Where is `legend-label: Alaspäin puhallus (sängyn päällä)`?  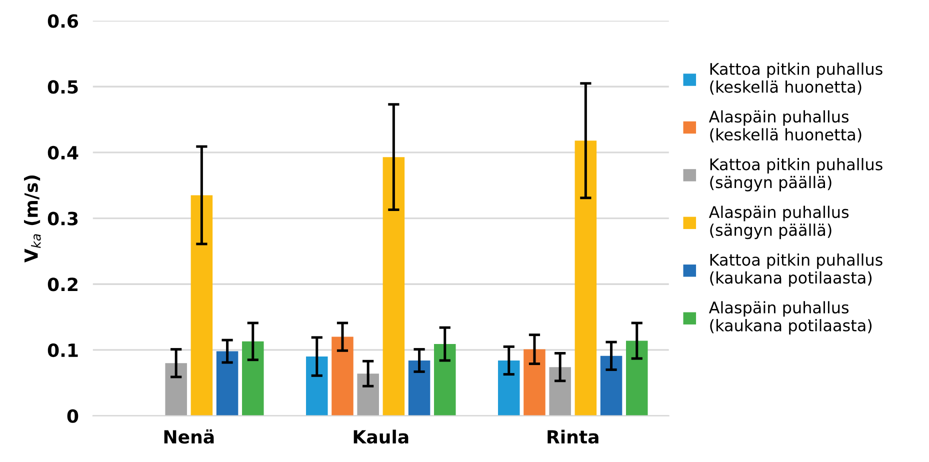
legend-label: Alaspäin puhallus (sängyn päällä) is located at coordinates (778, 223).